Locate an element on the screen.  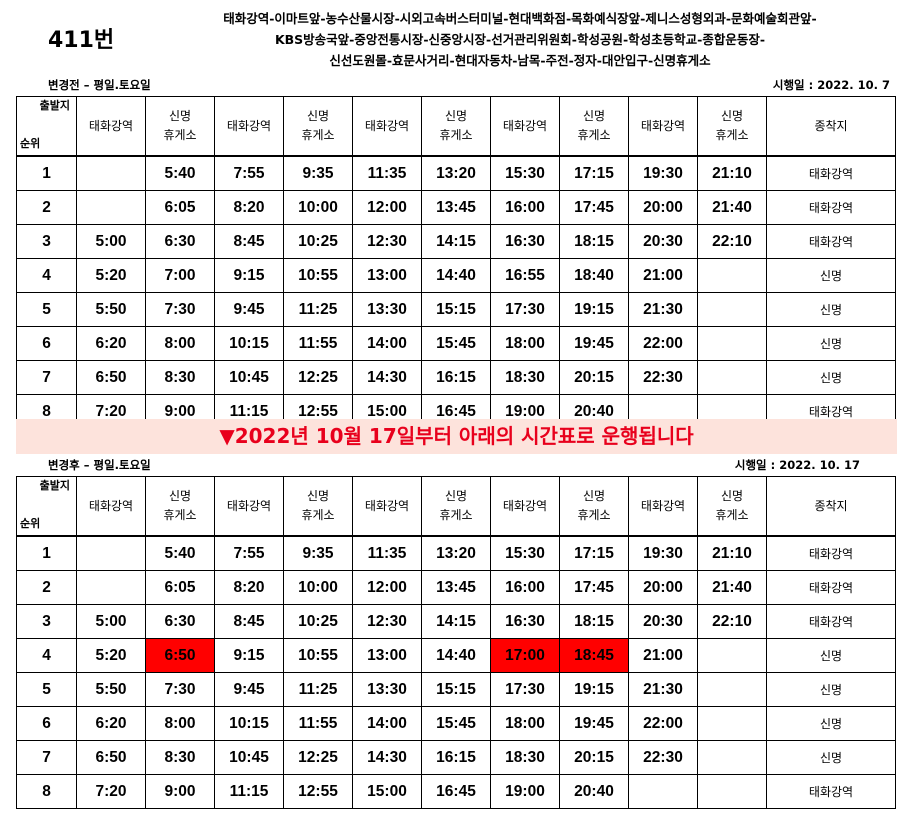
time-cell: 20:30 is located at coordinates (663, 242).